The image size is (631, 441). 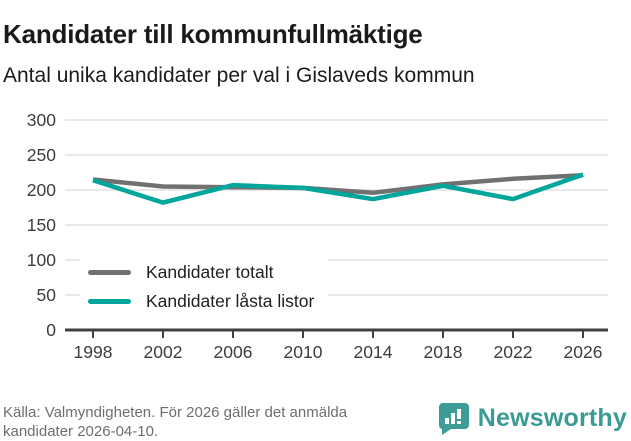 I want to click on x-axis-tick-label: 2010, so click(x=303, y=352).